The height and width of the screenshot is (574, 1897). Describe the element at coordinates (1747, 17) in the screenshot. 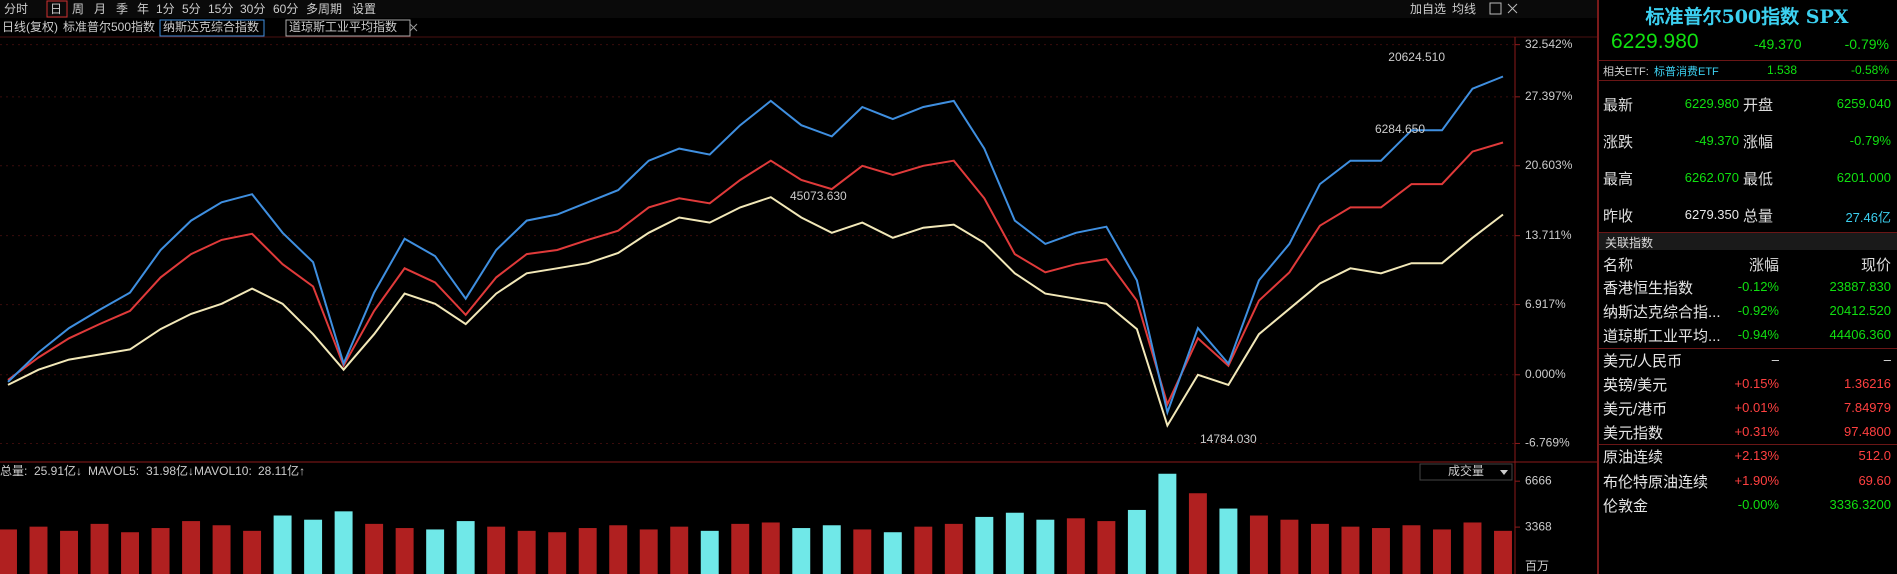

I see `quote-title: 标准普尔500指数 SPX` at that location.